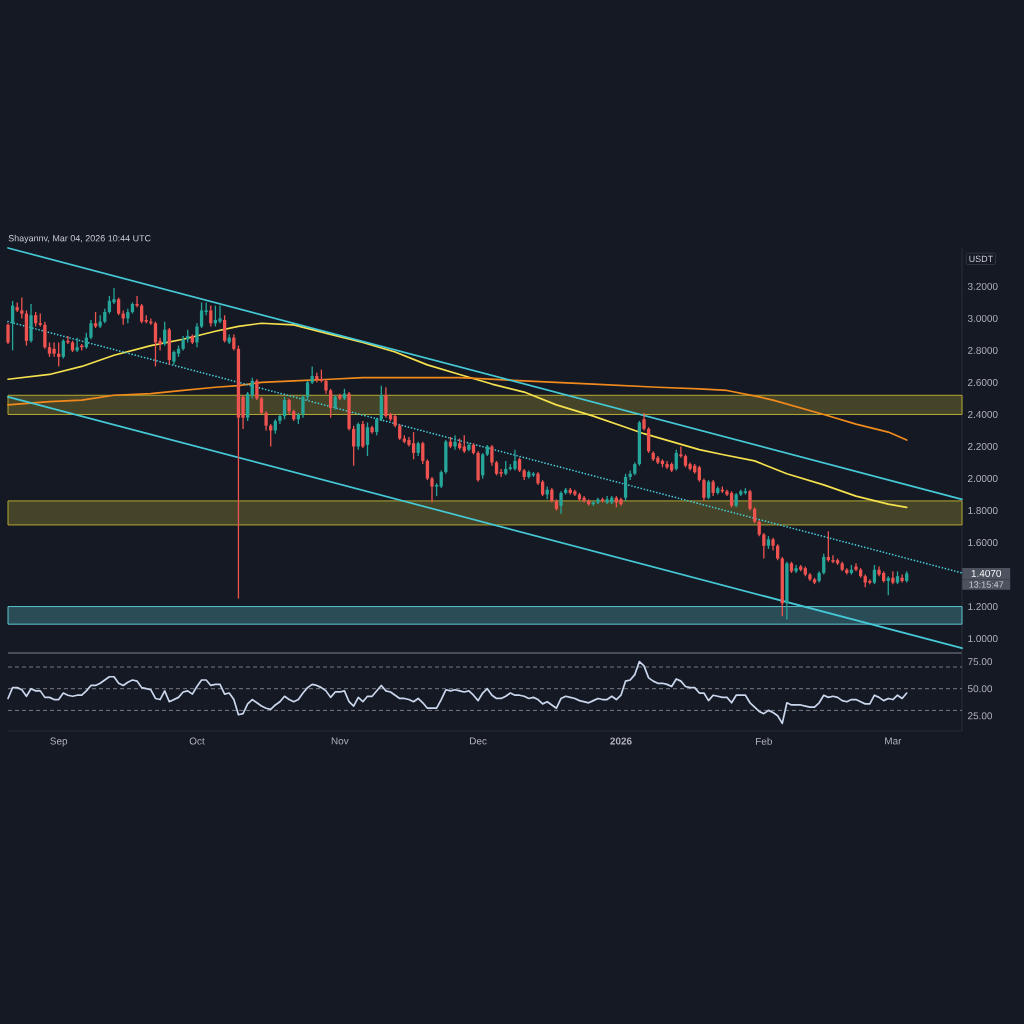 The image size is (1024, 1024). Describe the element at coordinates (764, 741) in the screenshot. I see `x-tick-label: Feb` at that location.